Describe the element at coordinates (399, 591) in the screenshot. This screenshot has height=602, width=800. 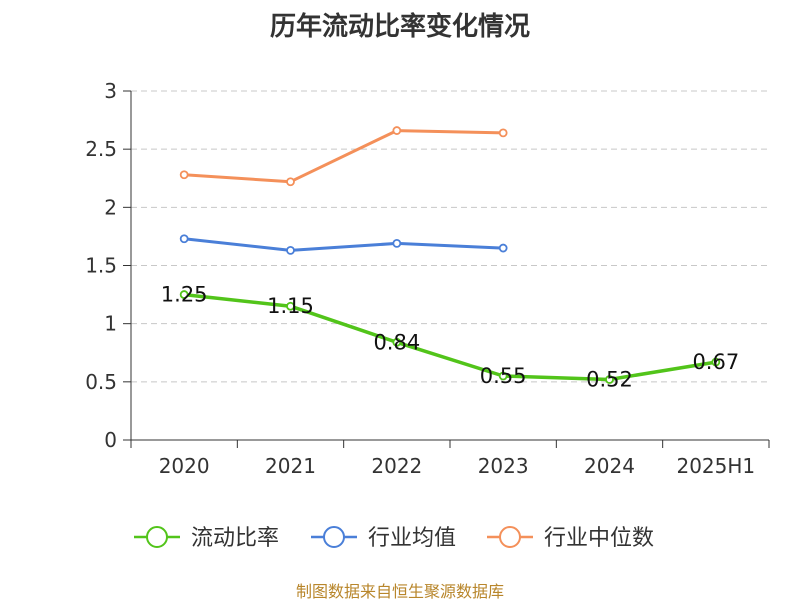
I see `source-note: 制图数据来自恒生聚源数据库` at that location.